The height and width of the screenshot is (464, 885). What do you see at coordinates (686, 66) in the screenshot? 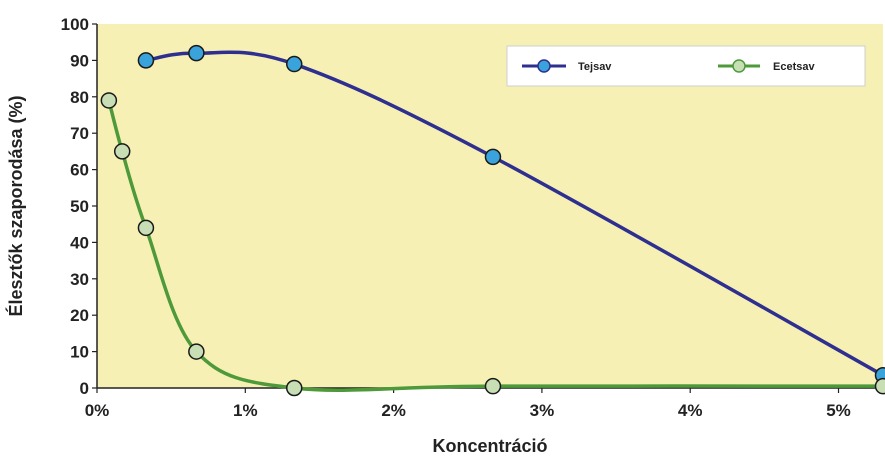
I see `legend: Tejsav Ecetsav` at bounding box center [686, 66].